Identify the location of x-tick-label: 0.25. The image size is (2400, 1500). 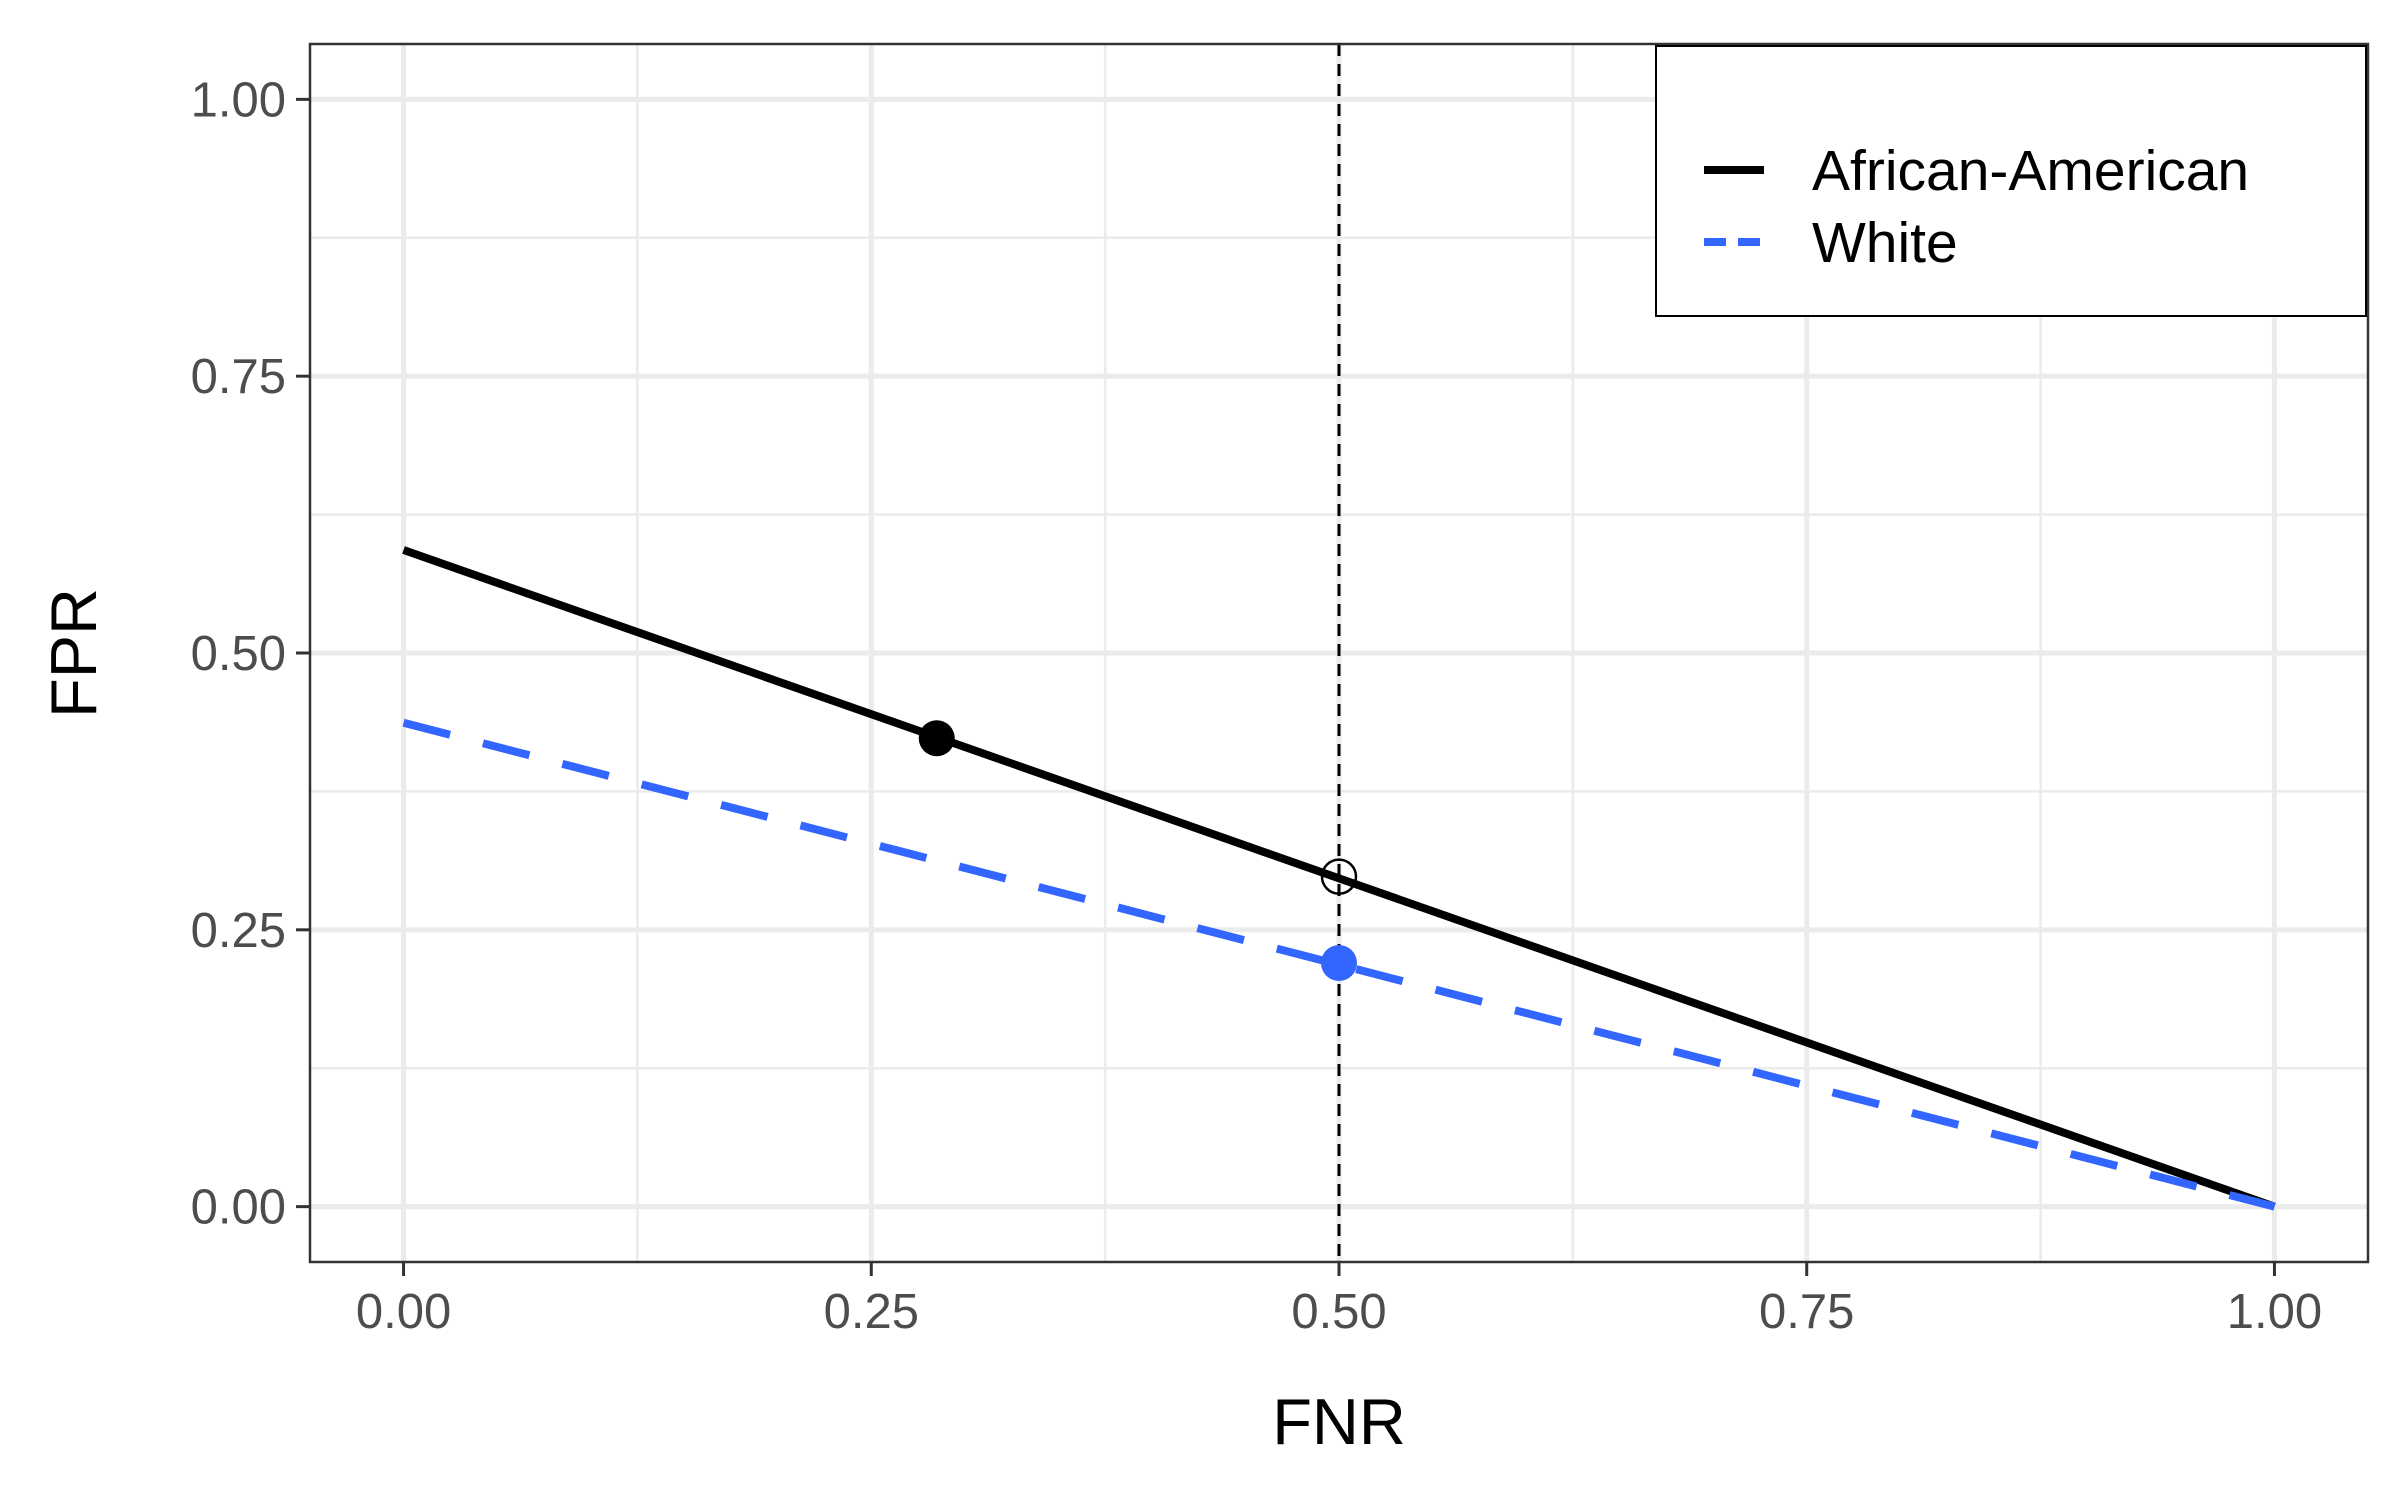
(871, 1312).